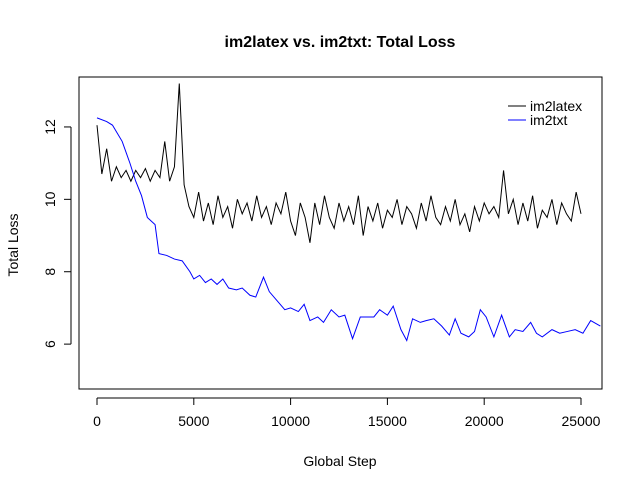  I want to click on chart-title: im2latex vs. im2txt: Total Loss, so click(340, 42).